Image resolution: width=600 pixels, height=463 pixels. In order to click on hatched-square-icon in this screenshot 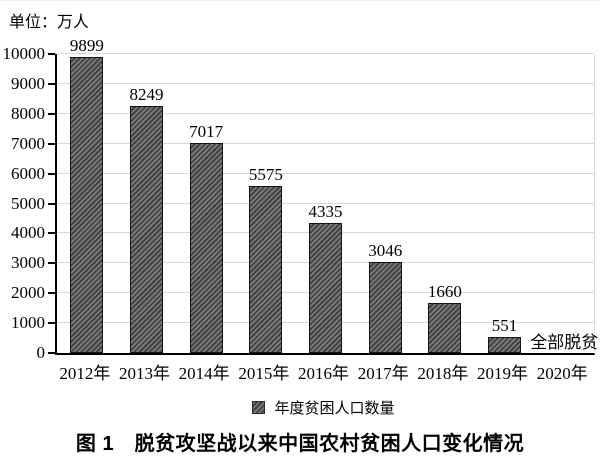, I will do `click(259, 407)`.